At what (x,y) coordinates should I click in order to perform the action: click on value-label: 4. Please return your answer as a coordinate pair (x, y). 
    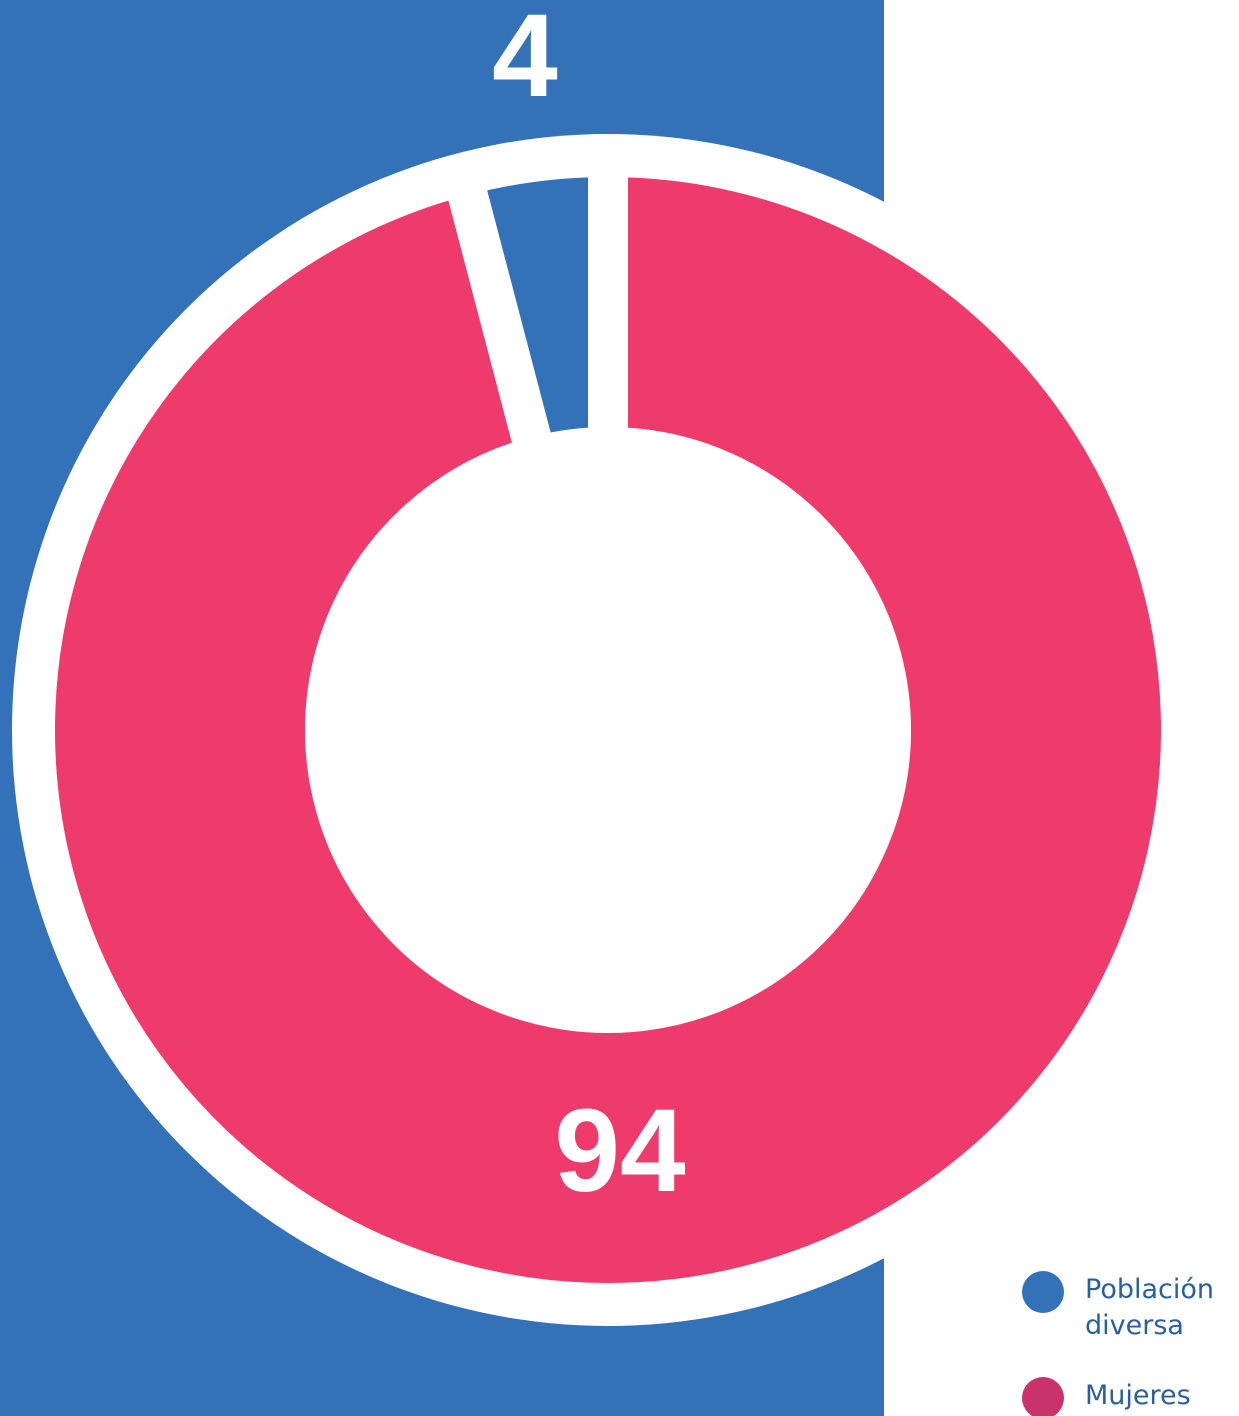
    Looking at the image, I should click on (525, 61).